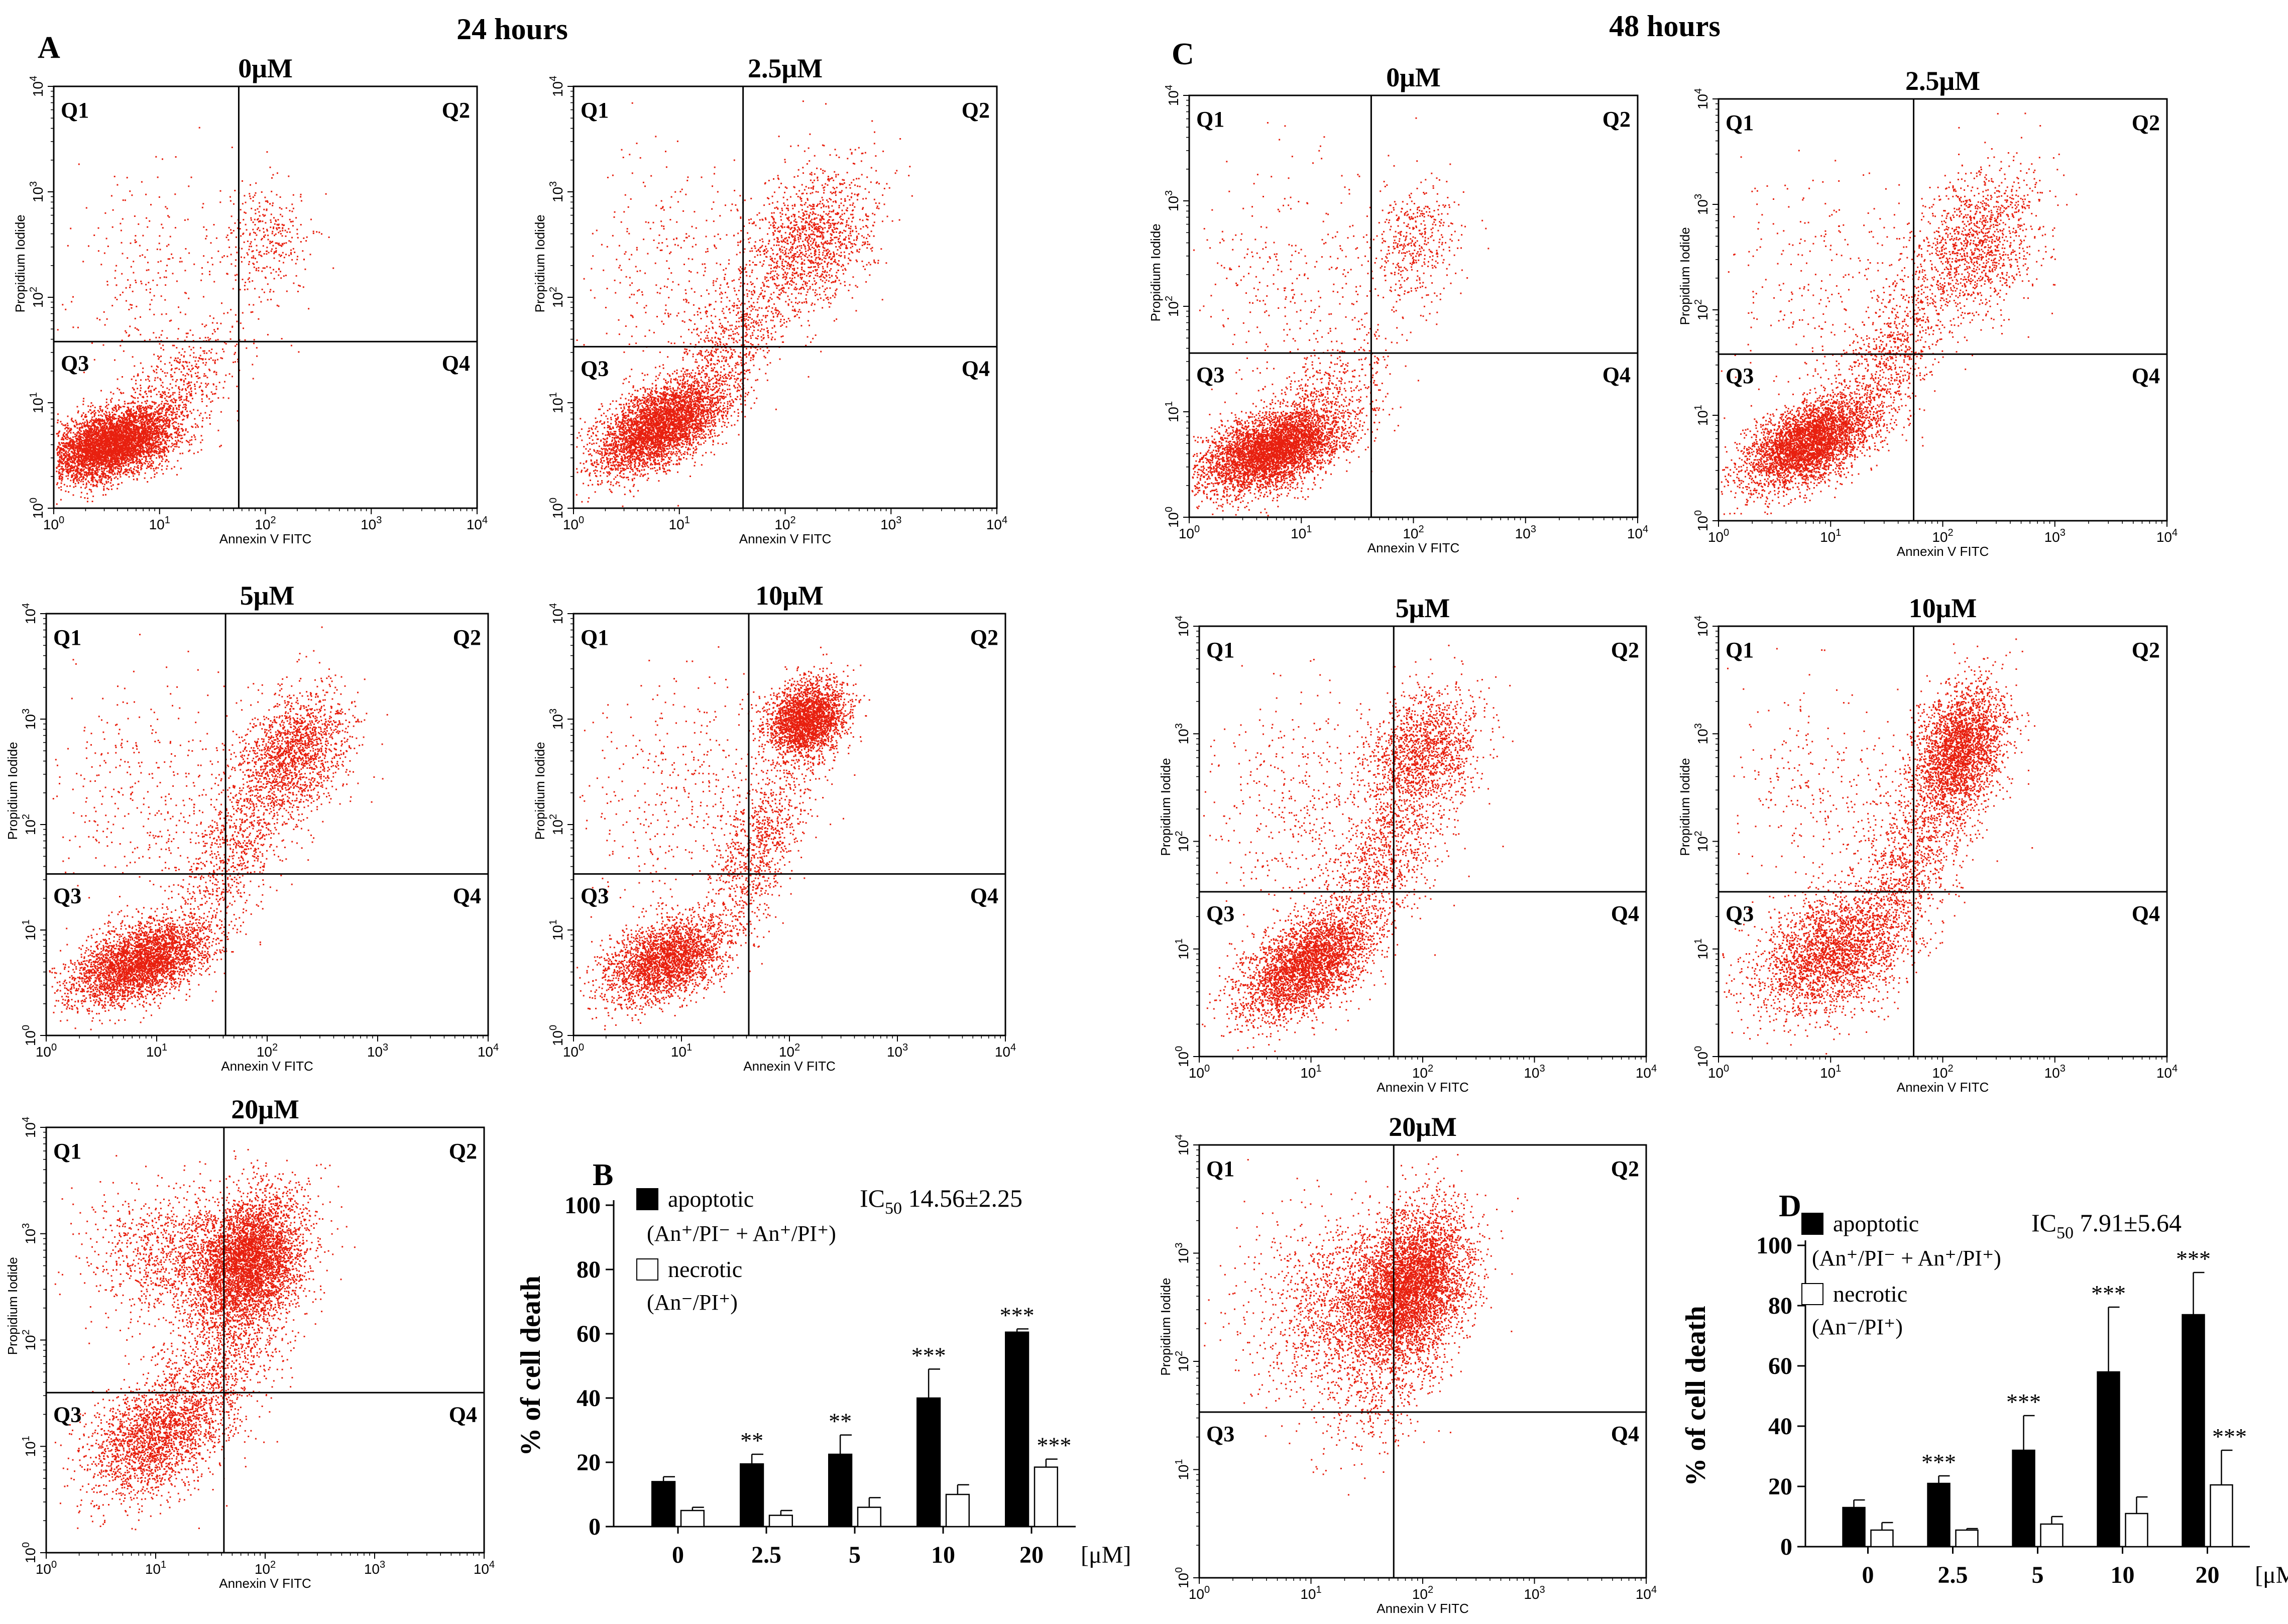 This screenshot has height=1624, width=2288. Describe the element at coordinates (2065, 1233) in the screenshot. I see `ic50-subscript: 50` at that location.